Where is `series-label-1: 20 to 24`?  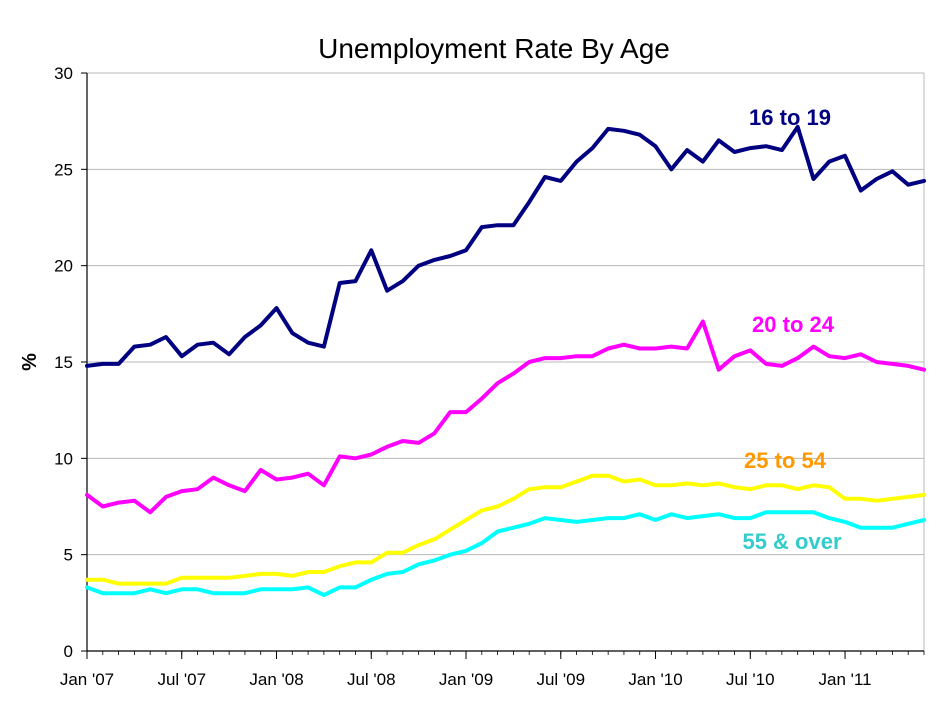
series-label-1: 20 to 24 is located at coordinates (793, 324).